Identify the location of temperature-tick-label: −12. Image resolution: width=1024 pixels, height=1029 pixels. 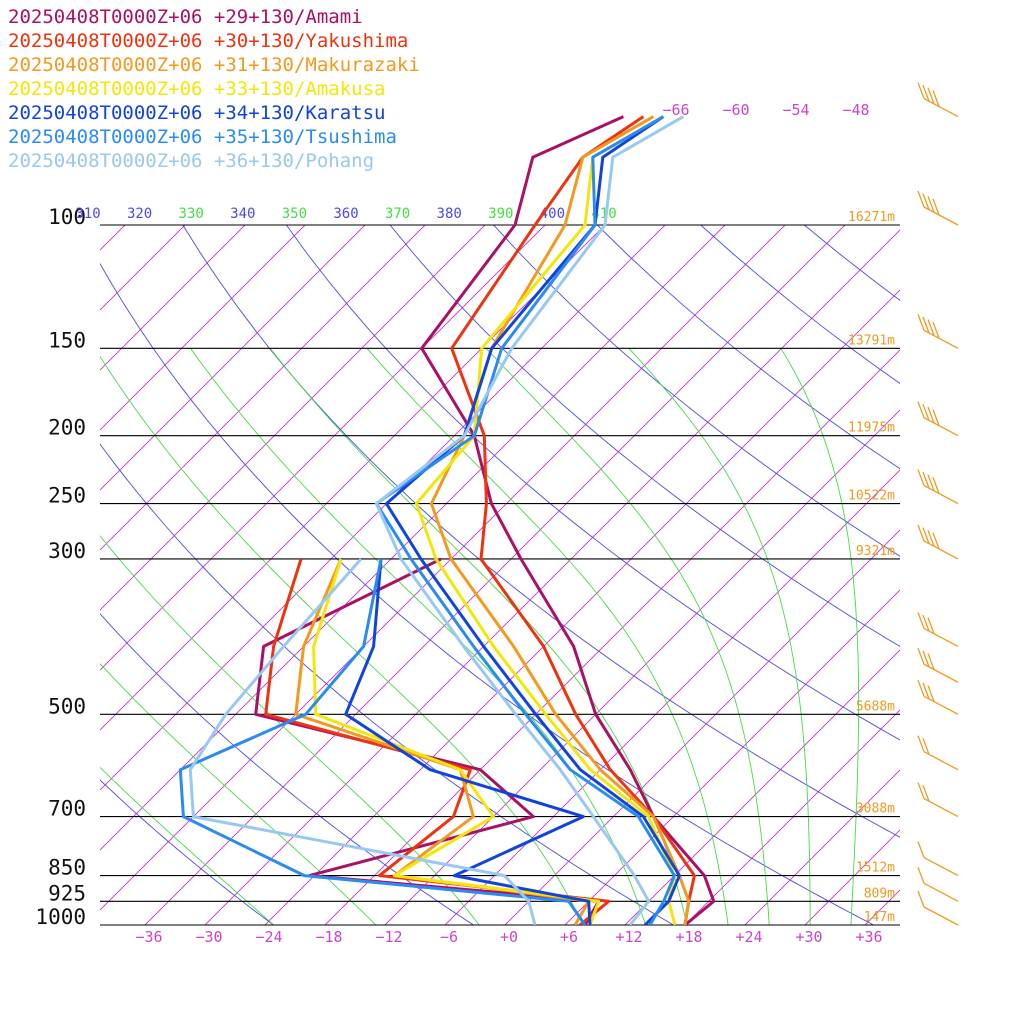
(388, 937).